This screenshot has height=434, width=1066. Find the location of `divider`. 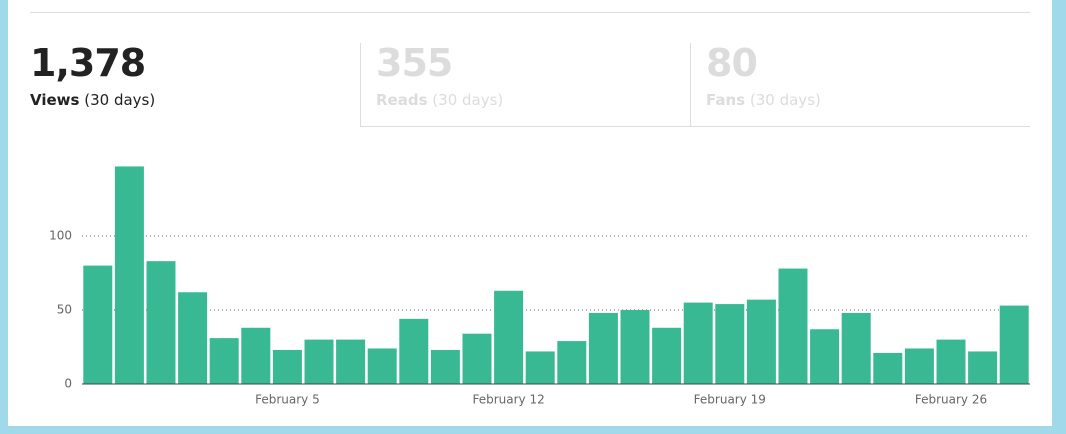

divider is located at coordinates (530, 12).